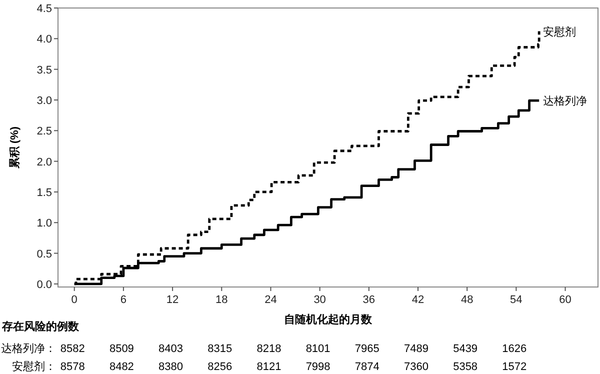 Image resolution: width=600 pixels, height=374 pixels. Describe the element at coordinates (121, 349) in the screenshot. I see `text: 8509` at that location.